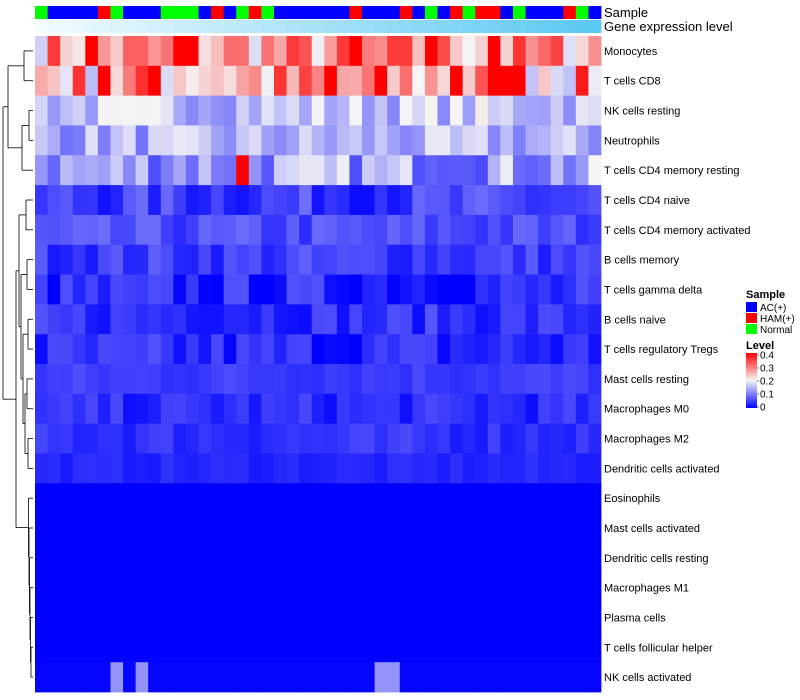  I want to click on sample-legend-title: Sample, so click(765, 295).